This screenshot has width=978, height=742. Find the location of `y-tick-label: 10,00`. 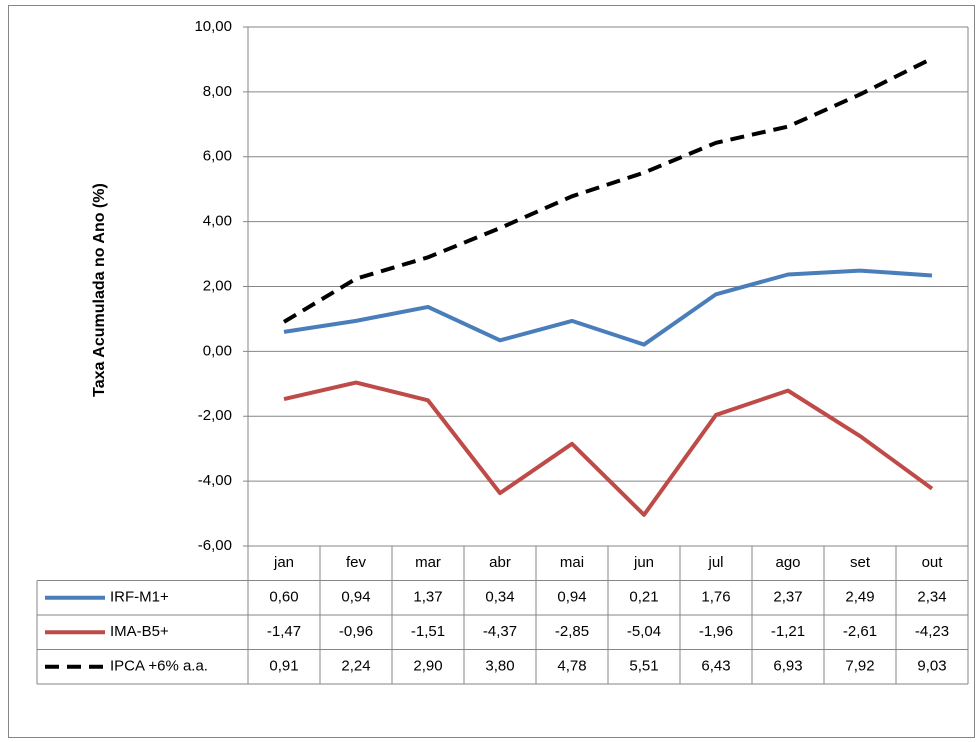

y-tick-label: 10,00 is located at coordinates (213, 26).